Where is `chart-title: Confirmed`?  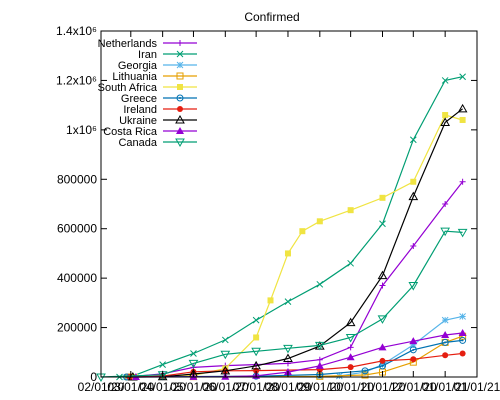
chart-title: Confirmed is located at coordinates (271, 17).